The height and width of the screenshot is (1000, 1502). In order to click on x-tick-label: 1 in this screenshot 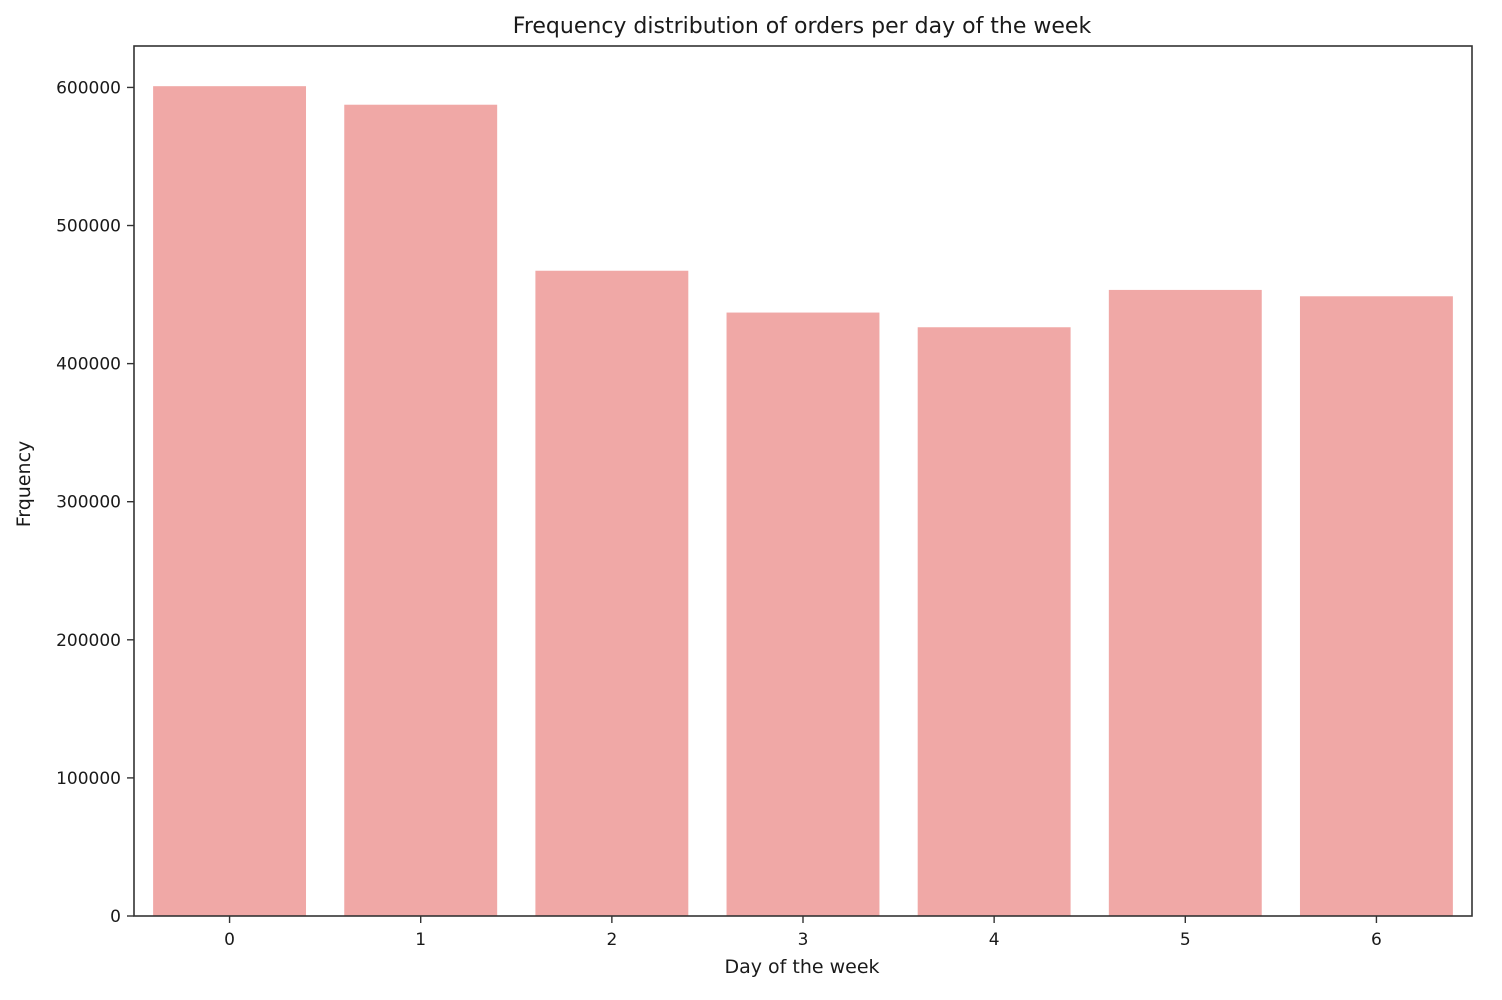, I will do `click(420, 940)`.